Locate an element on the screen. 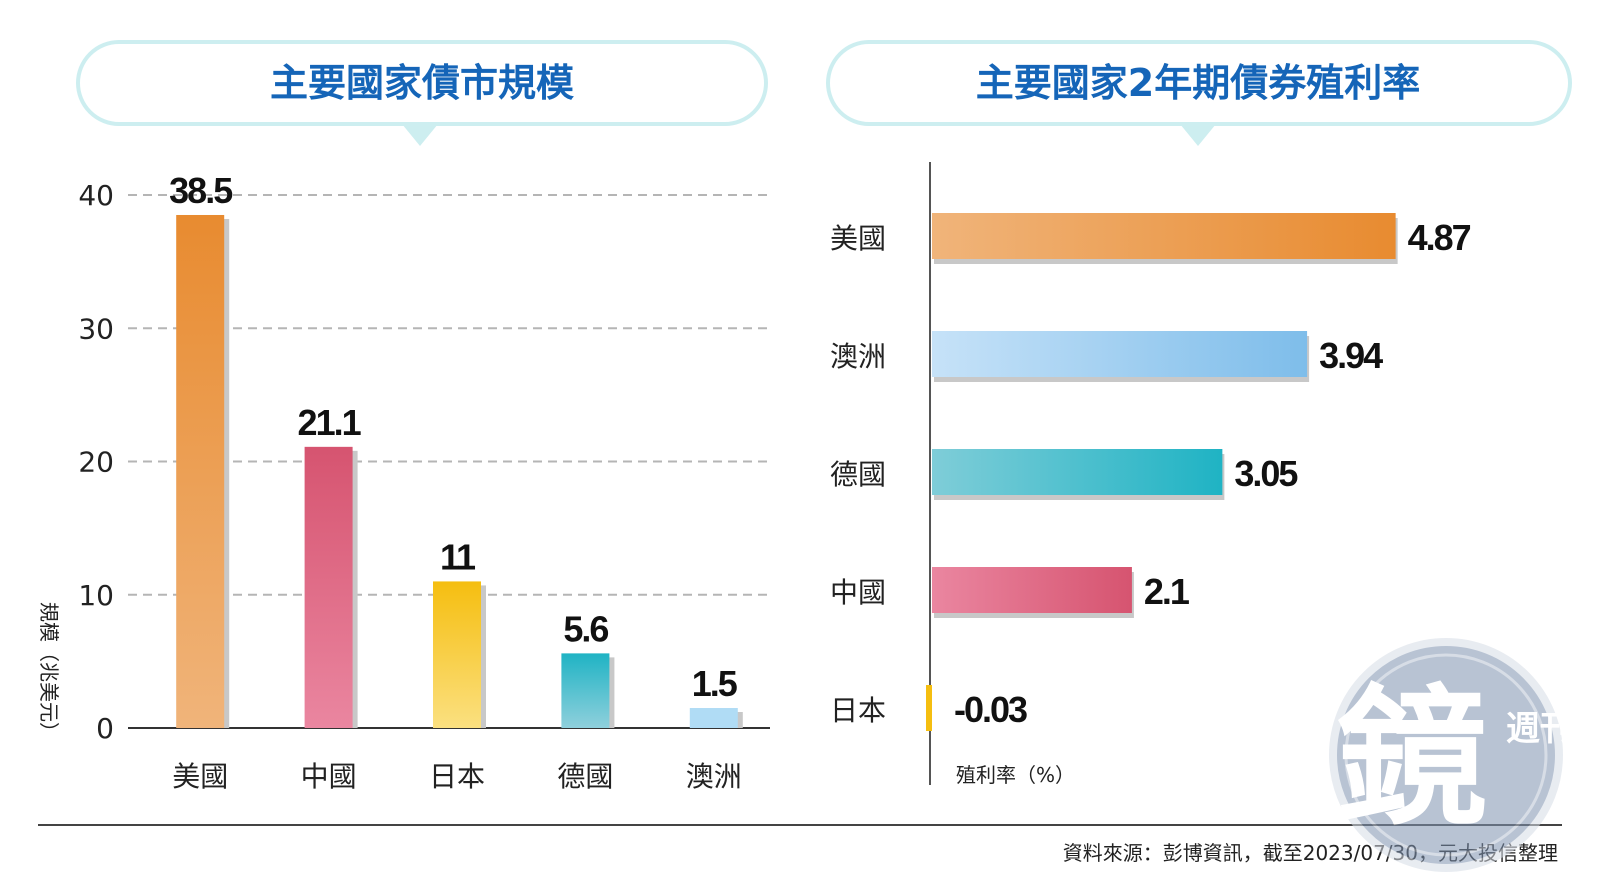 This screenshot has height=896, width=1600. left-value-label: 5.6 is located at coordinates (585, 628).